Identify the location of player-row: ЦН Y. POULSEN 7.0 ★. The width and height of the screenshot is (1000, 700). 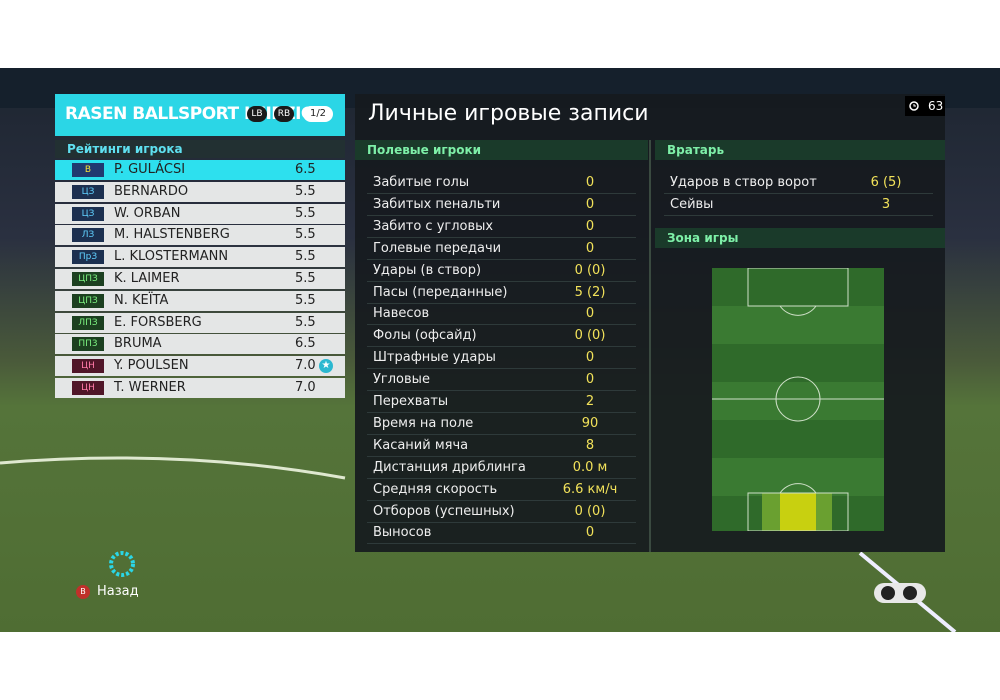
(200, 366).